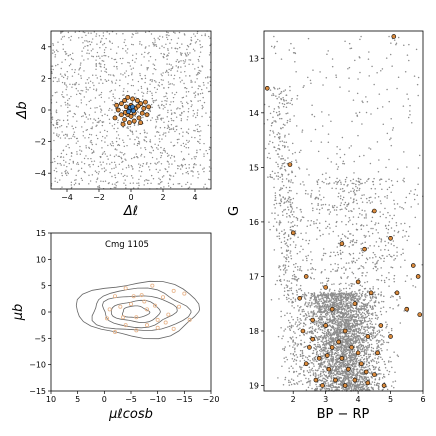 Image resolution: width=436 pixels, height=436 pixels. I want to click on pm-xtick-label: −15, so click(184, 399).